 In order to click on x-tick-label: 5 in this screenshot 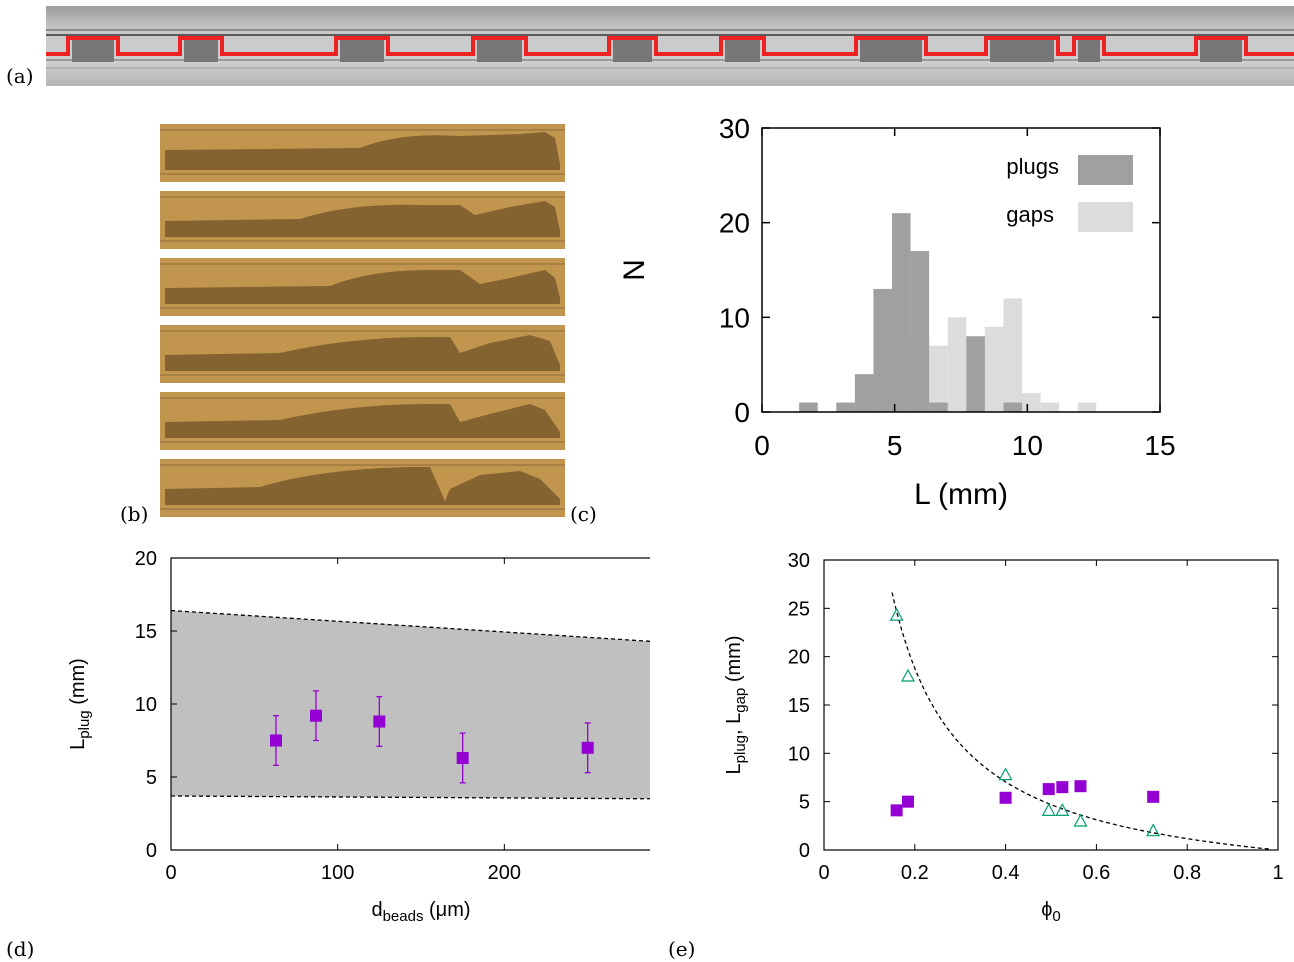, I will do `click(895, 445)`.